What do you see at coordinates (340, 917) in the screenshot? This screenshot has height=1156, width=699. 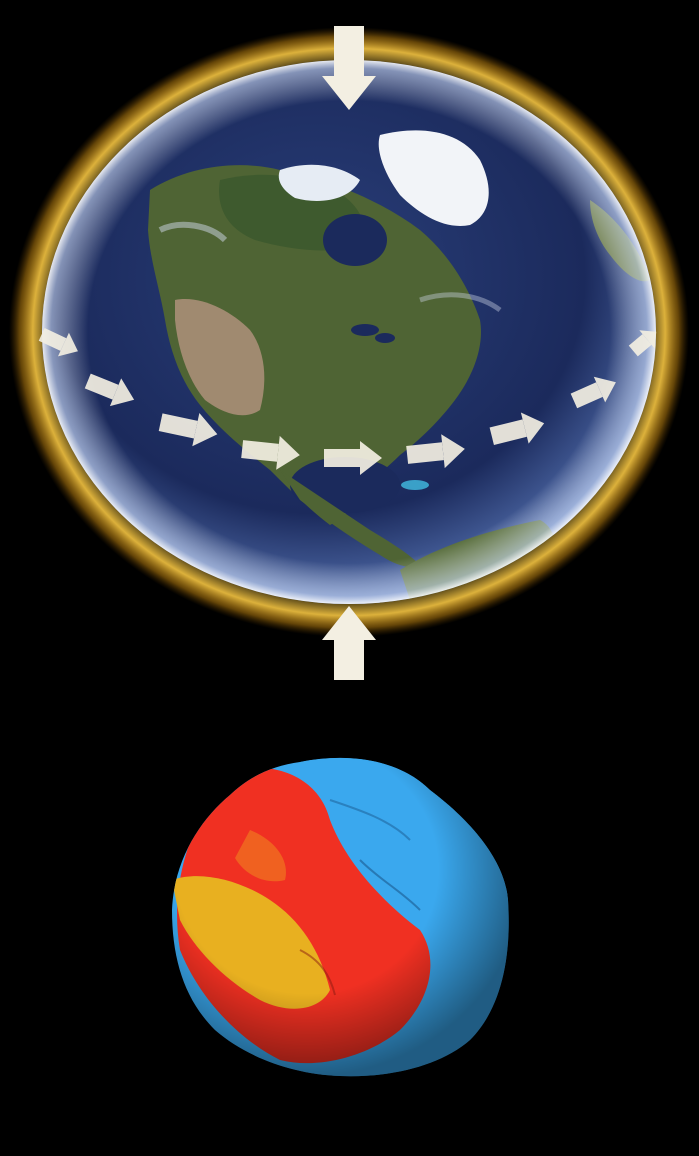 I see `geoid-model` at bounding box center [340, 917].